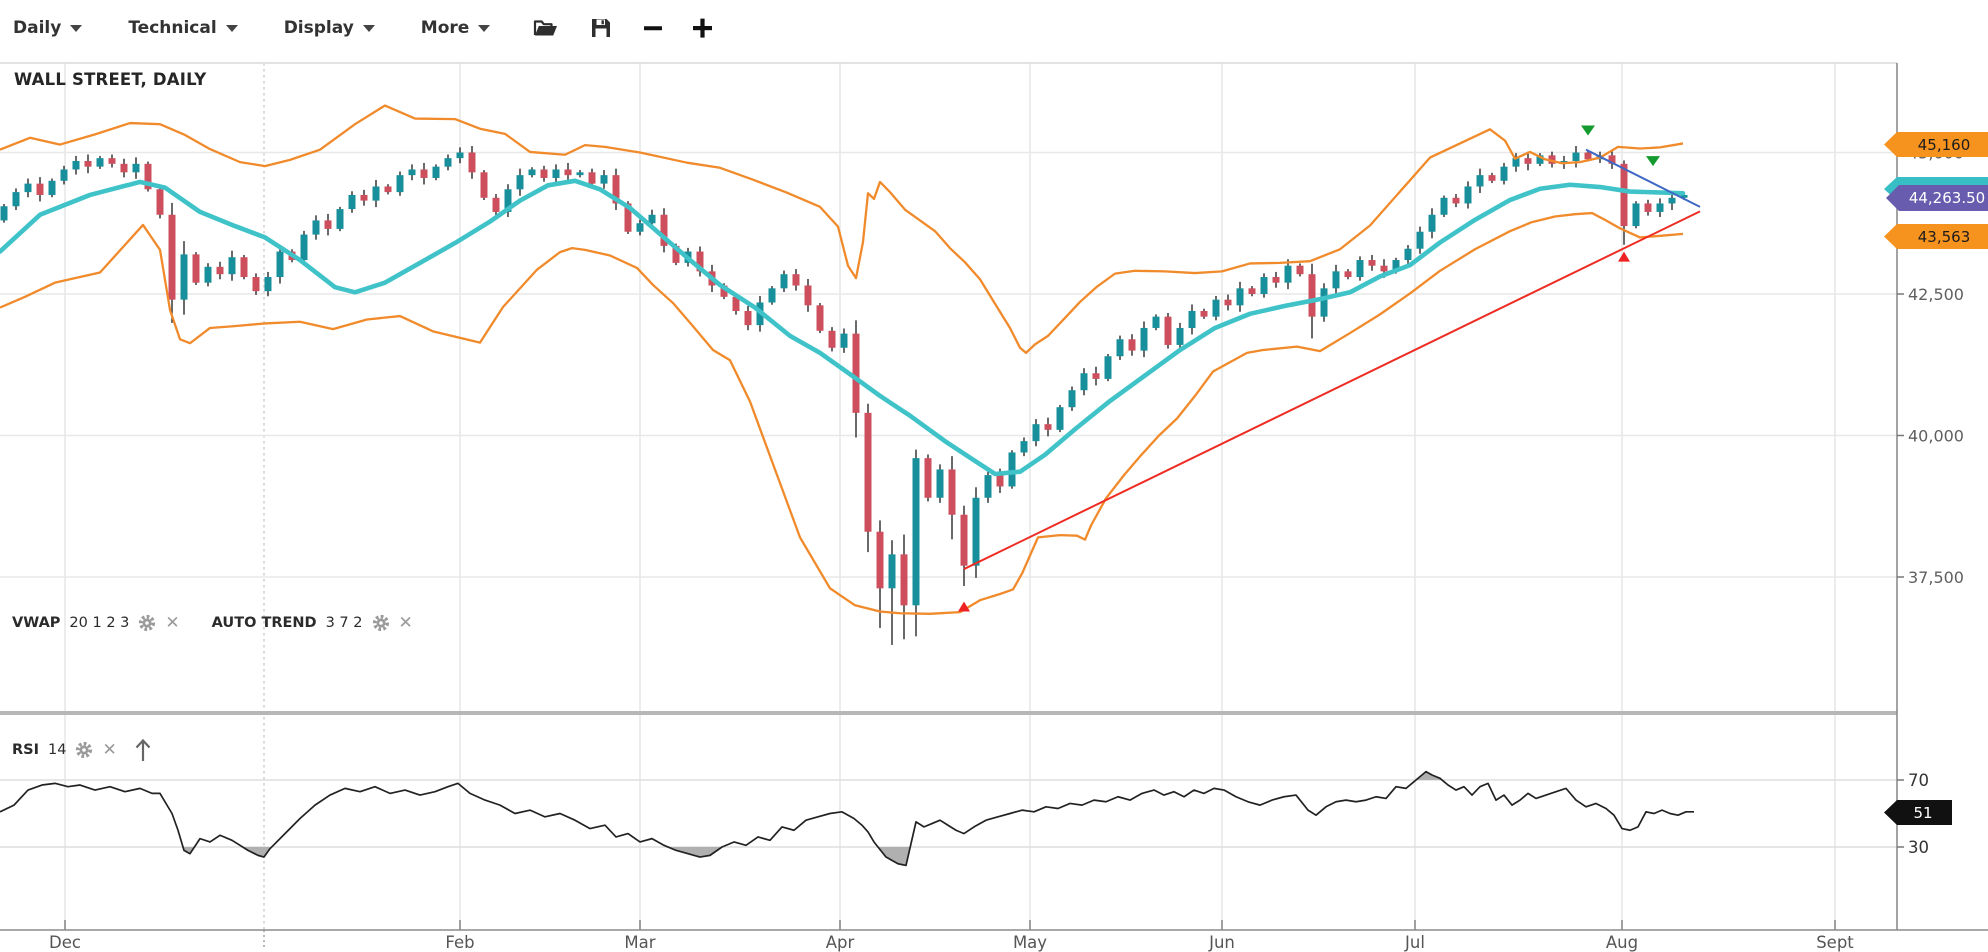 This screenshot has height=952, width=1988. I want to click on save-icon, so click(601, 28).